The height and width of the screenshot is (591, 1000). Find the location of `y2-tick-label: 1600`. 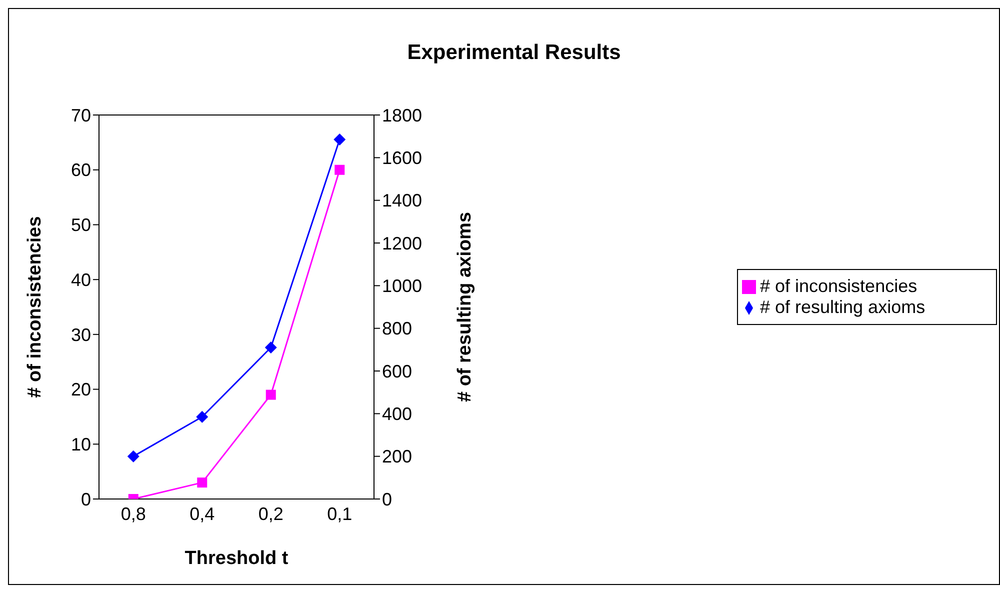

y2-tick-label: 1600 is located at coordinates (402, 158).